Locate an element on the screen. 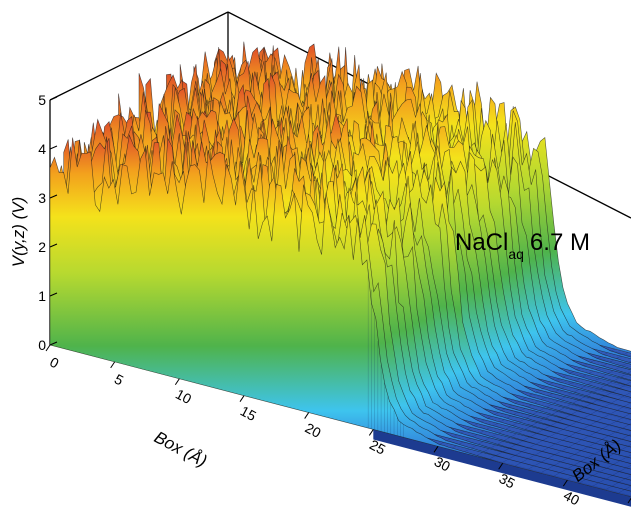 This screenshot has height=510, width=631. x-tick-label: 25 is located at coordinates (377, 447).